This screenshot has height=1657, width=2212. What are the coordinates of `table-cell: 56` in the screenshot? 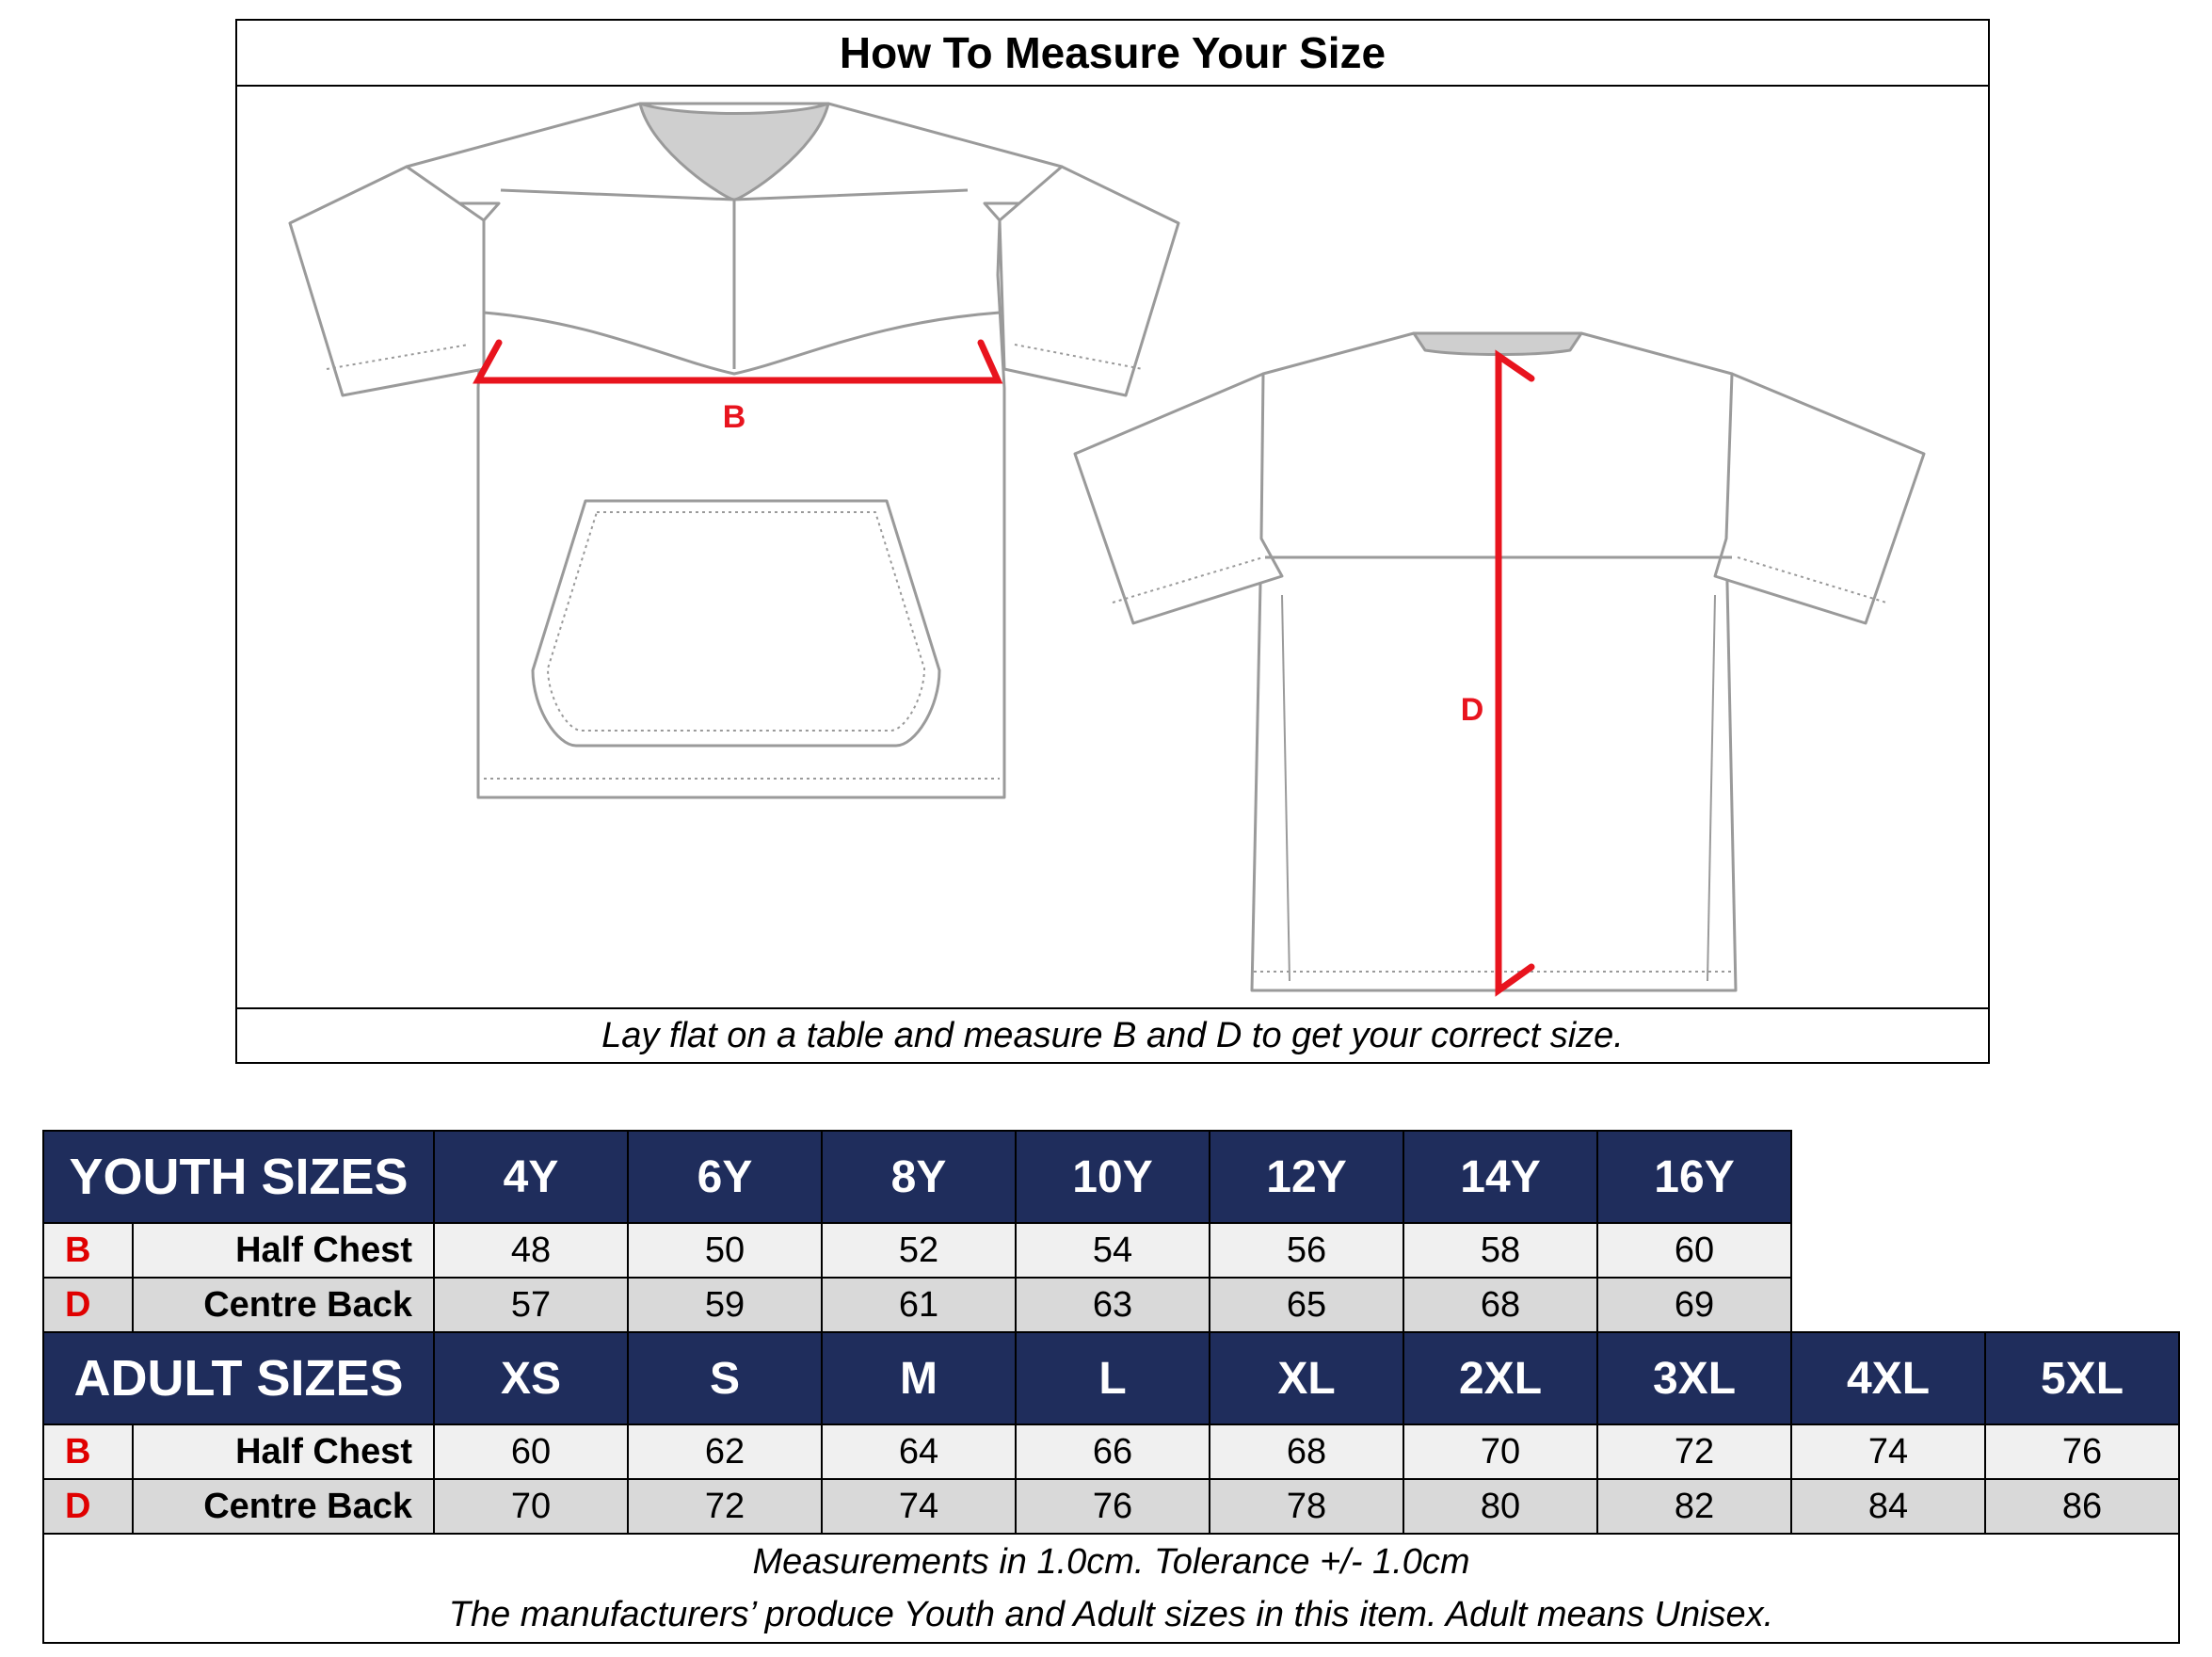 It's located at (1306, 1250).